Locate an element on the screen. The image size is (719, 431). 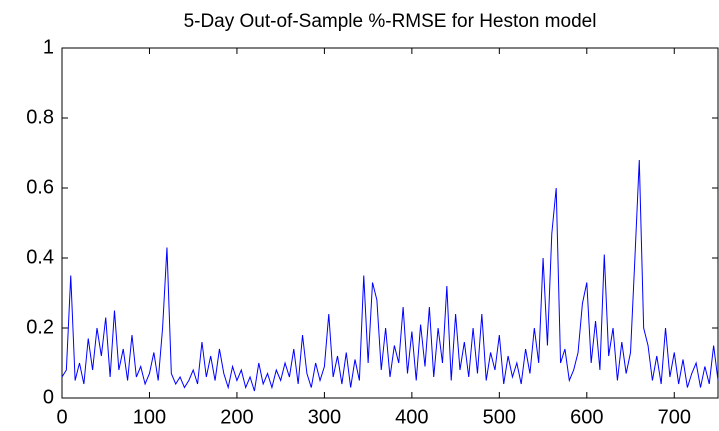
x-tick-label: 700 is located at coordinates (674, 417).